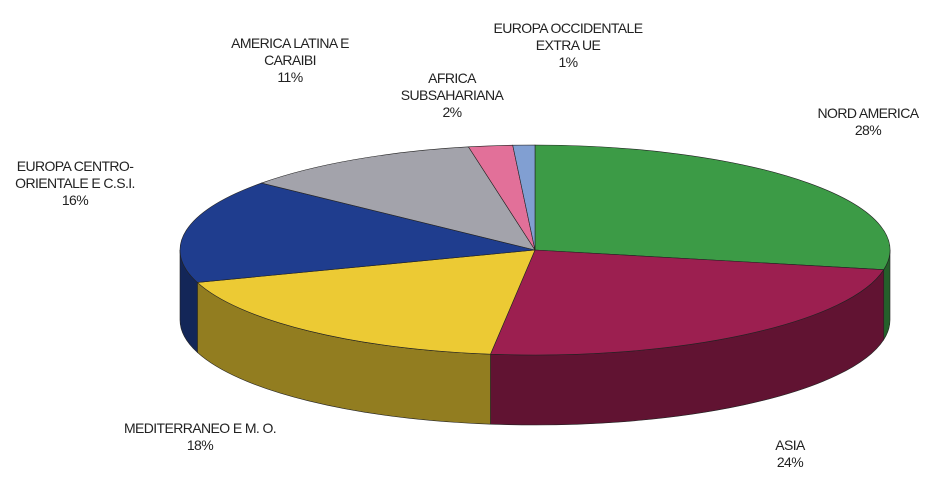 The height and width of the screenshot is (483, 944). I want to click on category-name: ASIA, so click(790, 445).